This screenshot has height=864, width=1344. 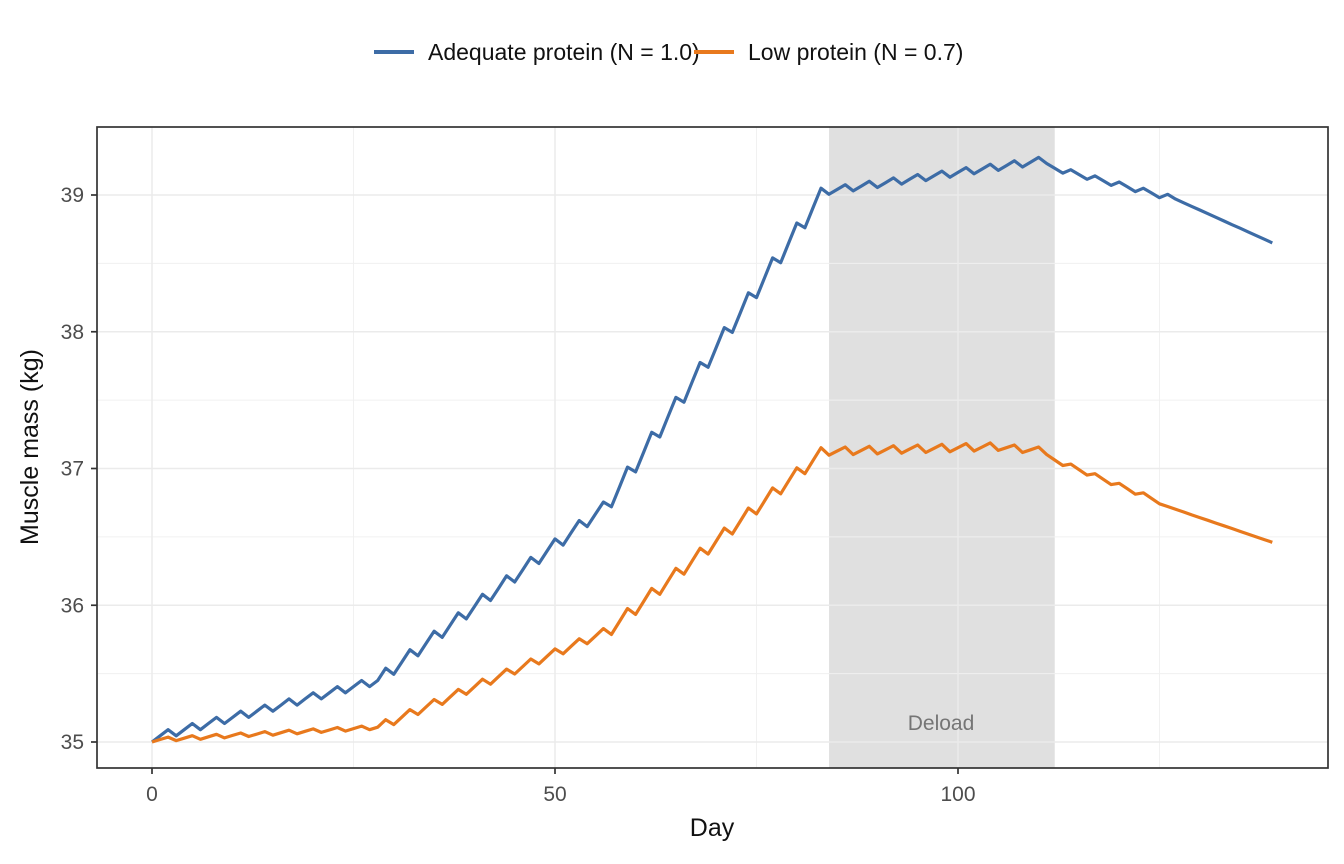 What do you see at coordinates (72, 469) in the screenshot?
I see `y-tick-label: 37` at bounding box center [72, 469].